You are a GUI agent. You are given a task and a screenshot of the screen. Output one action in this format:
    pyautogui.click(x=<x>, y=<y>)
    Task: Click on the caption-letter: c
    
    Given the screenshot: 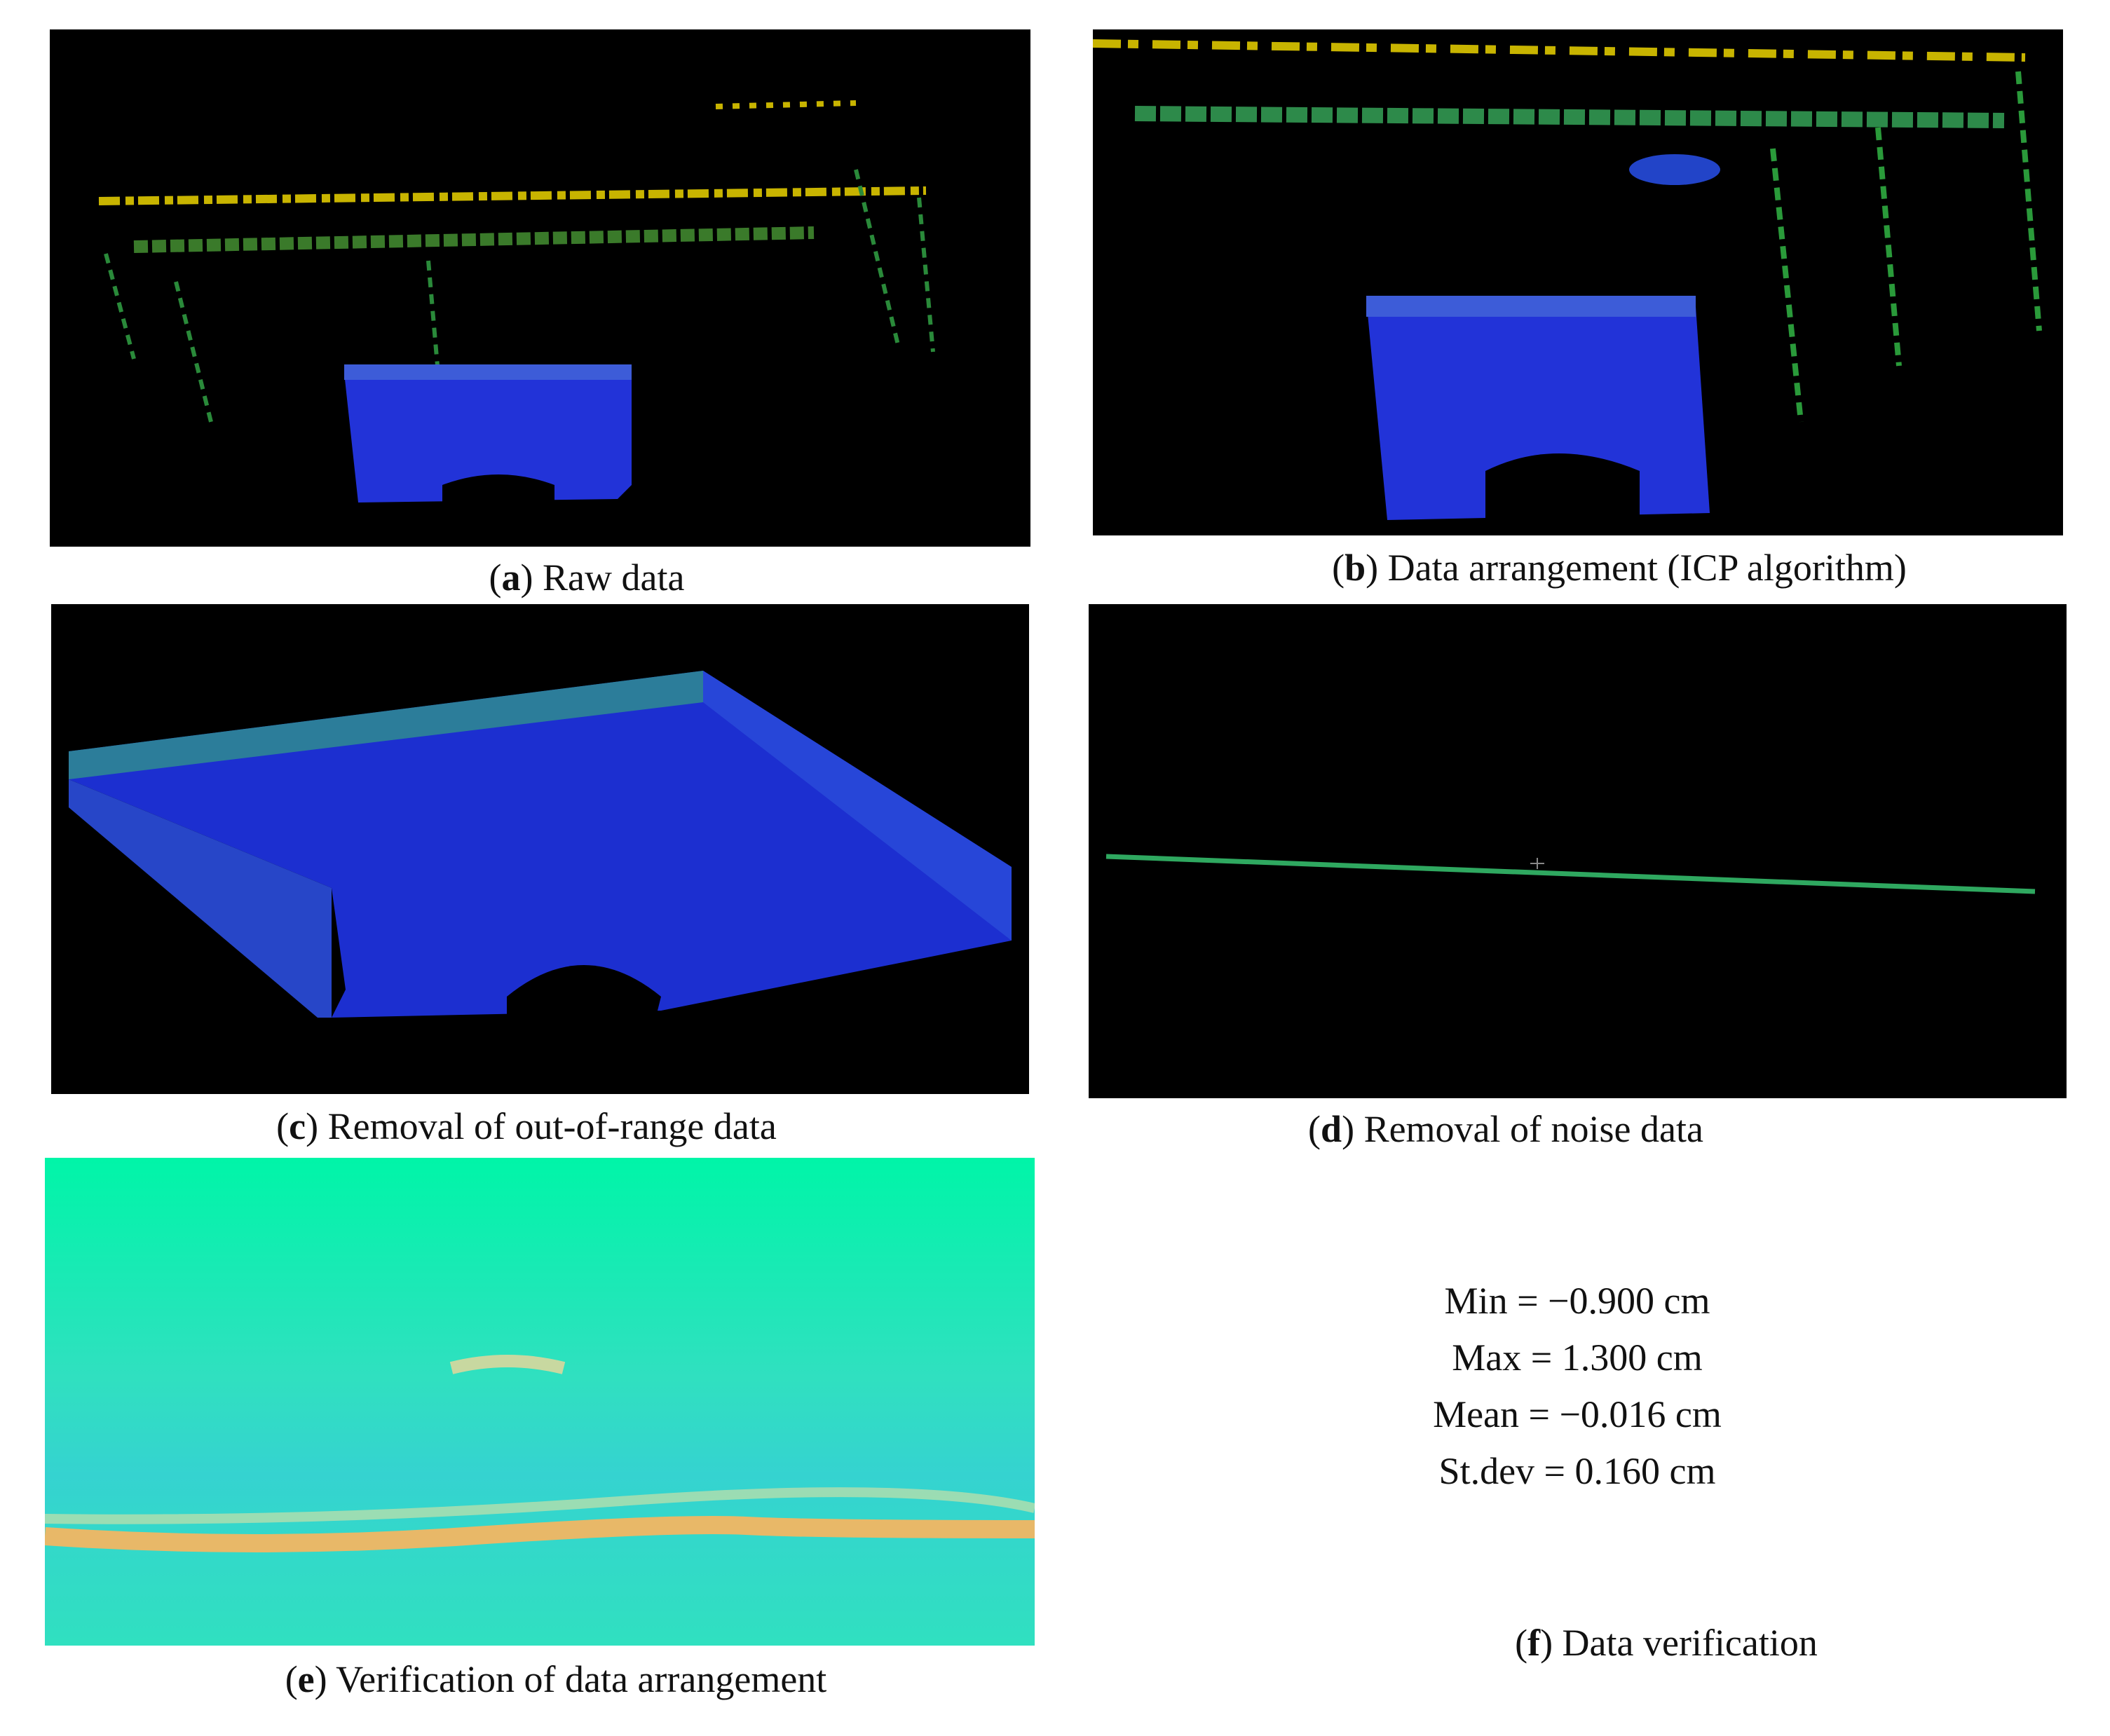 What is the action you would take?
    pyautogui.click(x=297, y=1126)
    